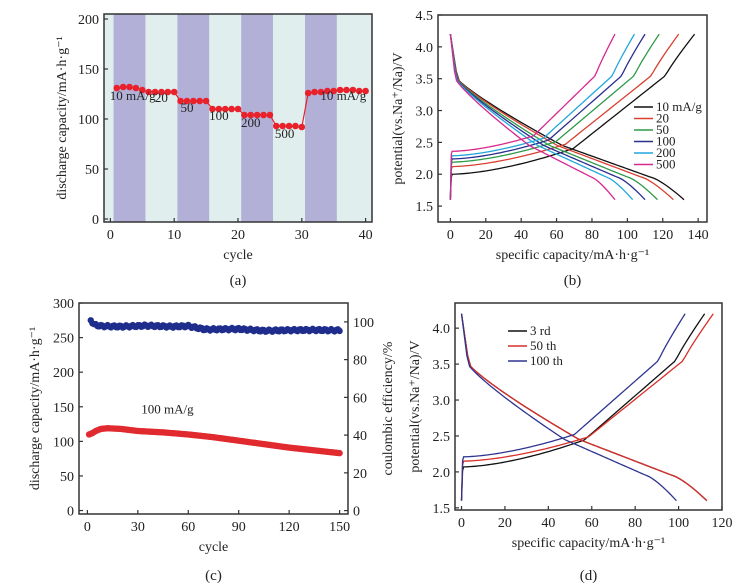 The height and width of the screenshot is (588, 744). I want to click on rate-label: 20, so click(161, 97).